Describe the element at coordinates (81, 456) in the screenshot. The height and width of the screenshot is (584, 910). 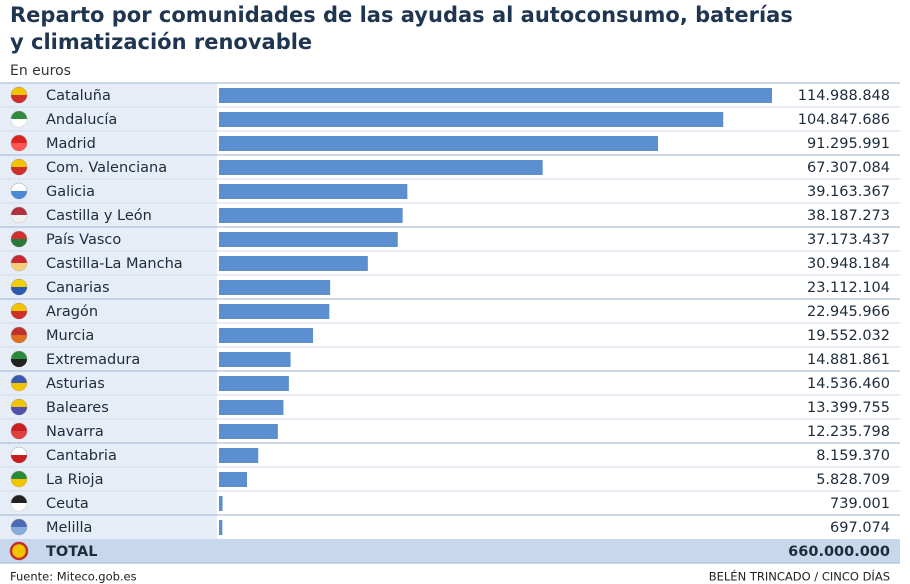
I see `category-label: Cantabria` at that location.